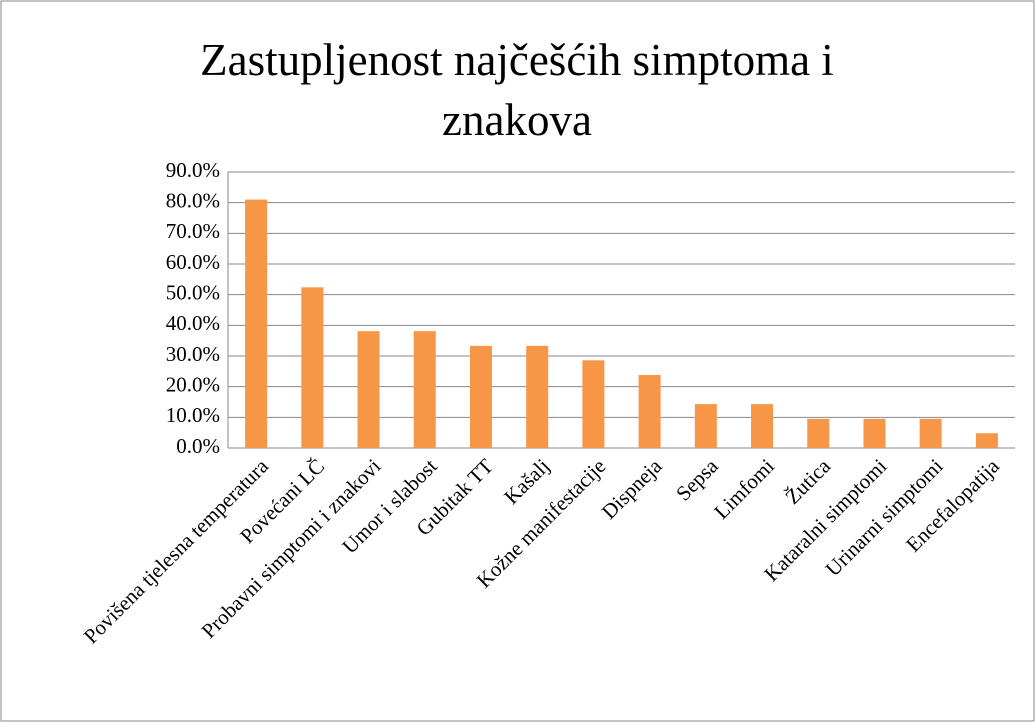  Describe the element at coordinates (193, 200) in the screenshot. I see `y-tick-label: 80.0%` at that location.